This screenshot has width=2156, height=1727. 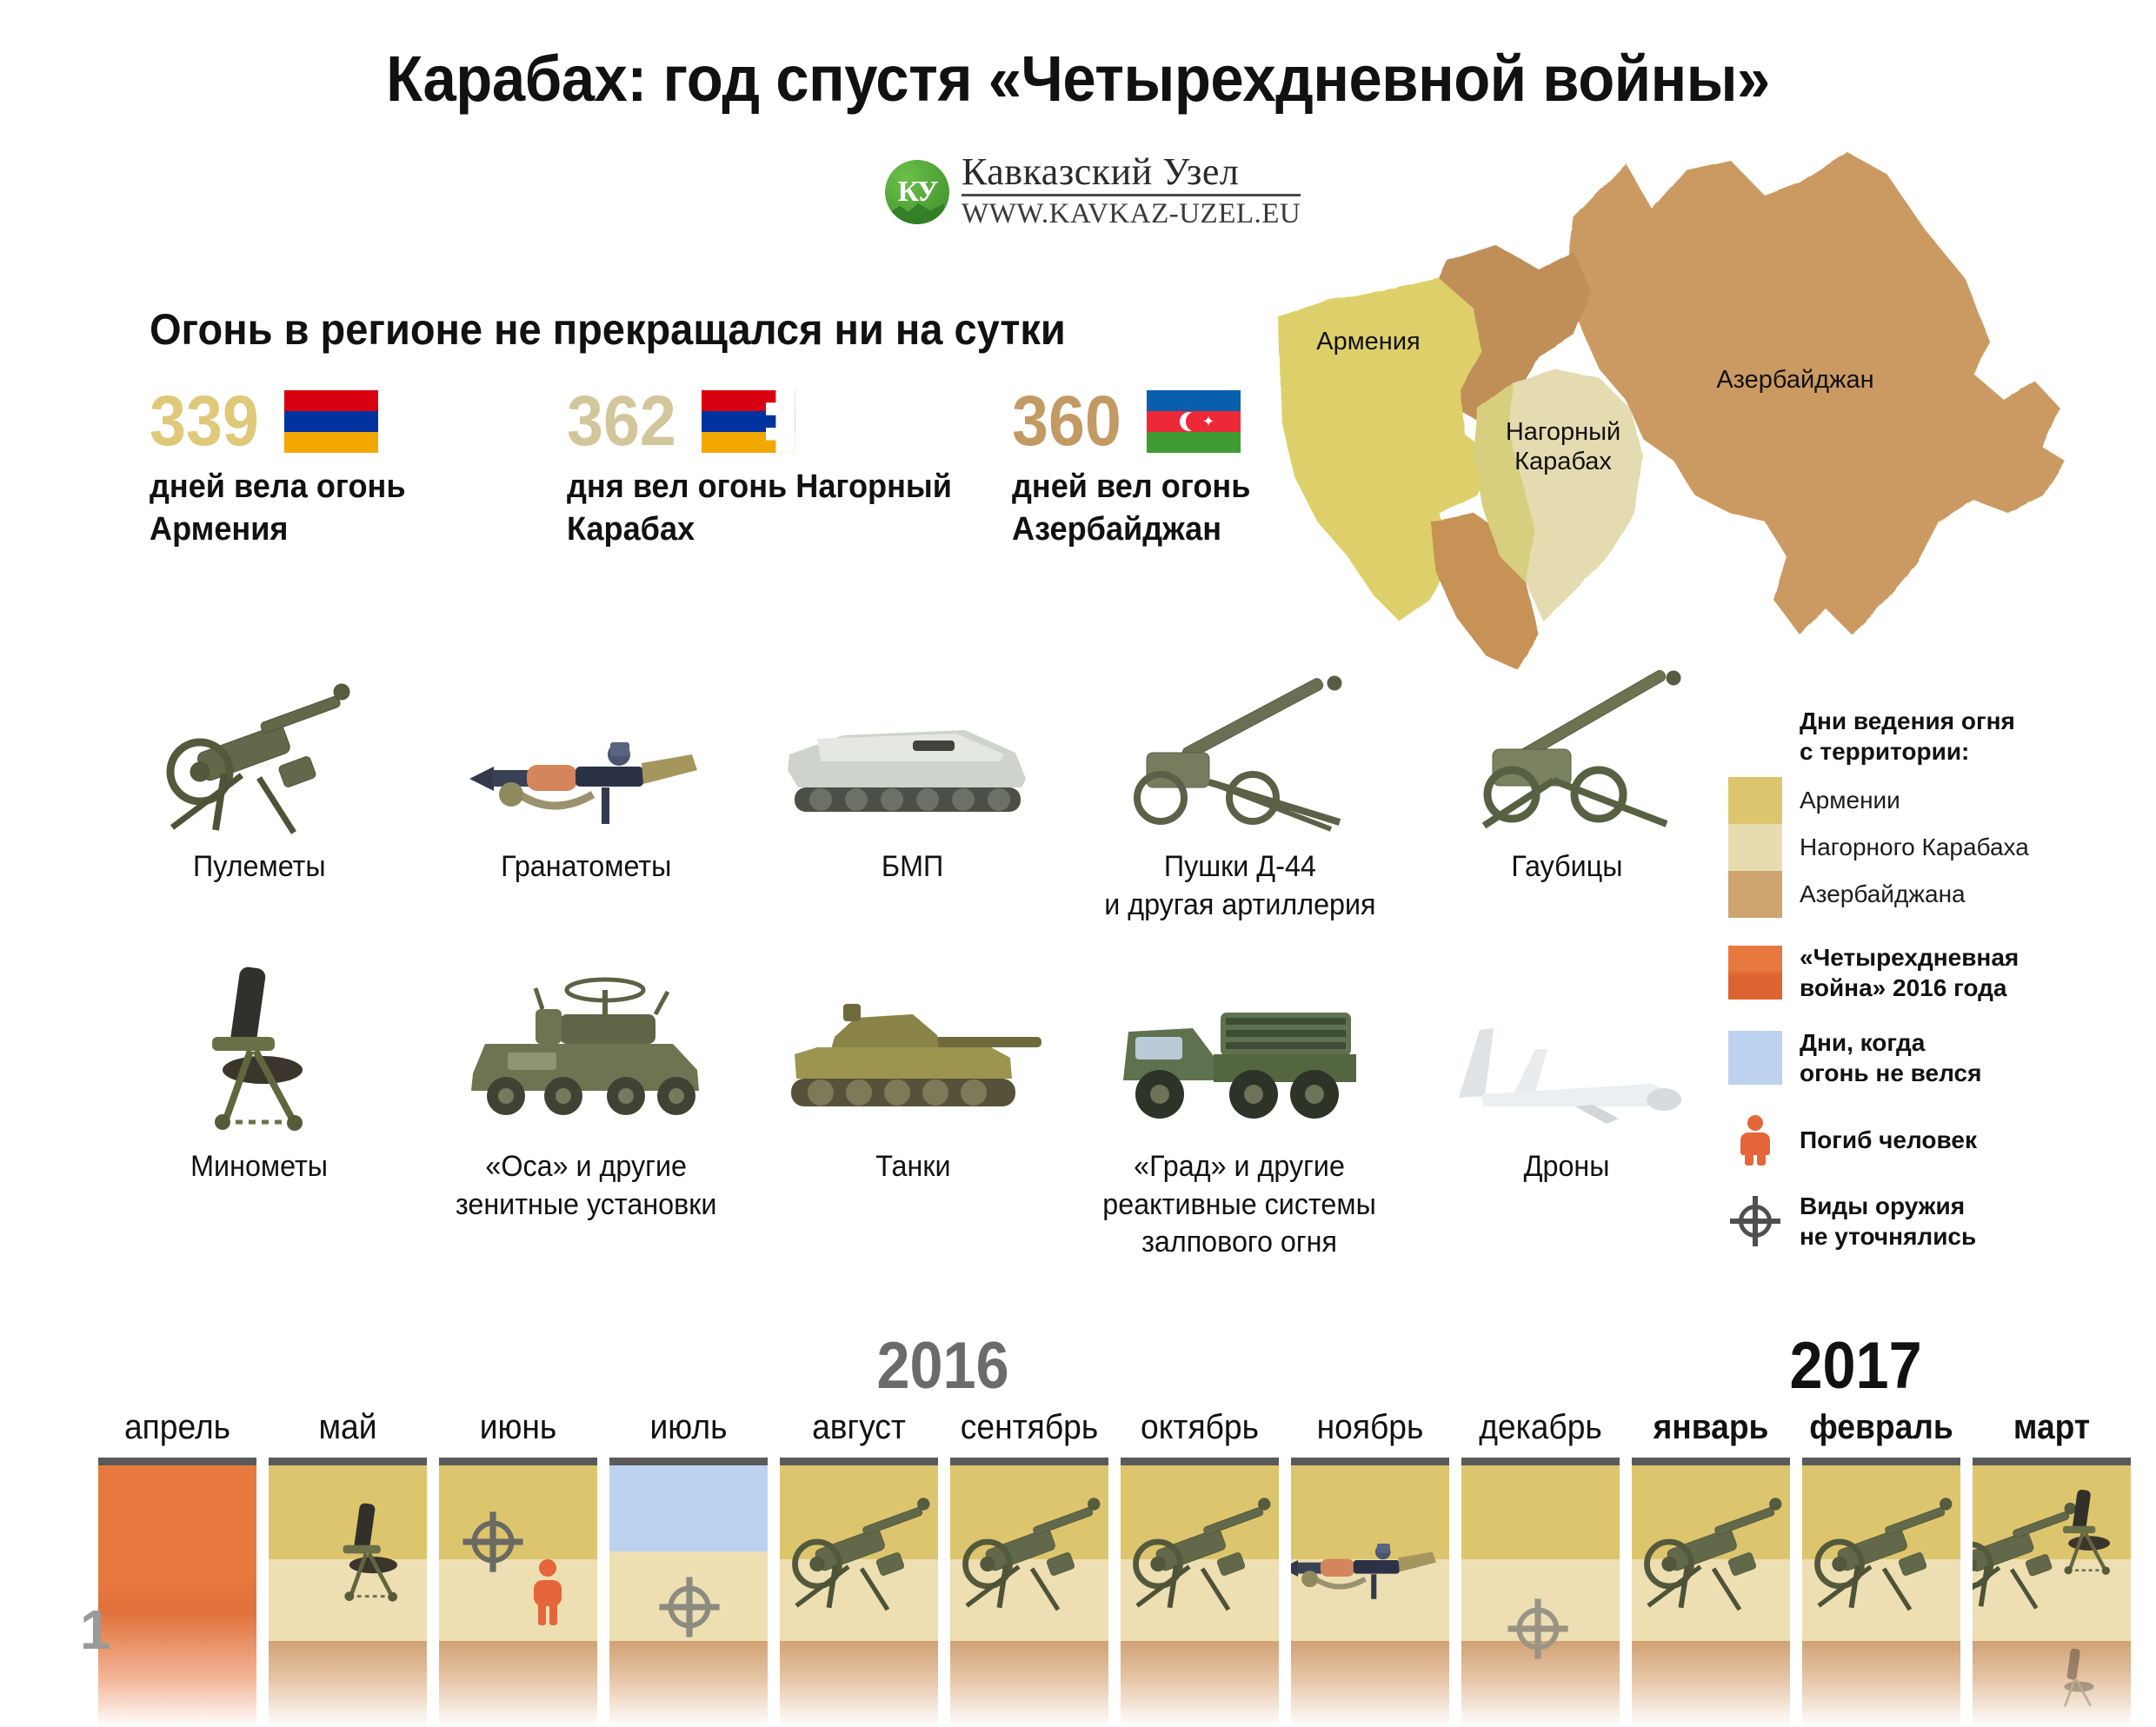 What do you see at coordinates (1369, 341) in the screenshot?
I see `map-label-armenia: Армения` at bounding box center [1369, 341].